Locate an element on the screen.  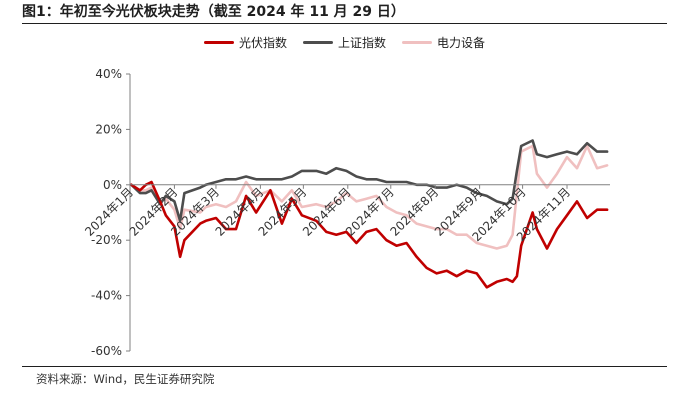
y-tick-label: -20% is located at coordinates (106, 240).